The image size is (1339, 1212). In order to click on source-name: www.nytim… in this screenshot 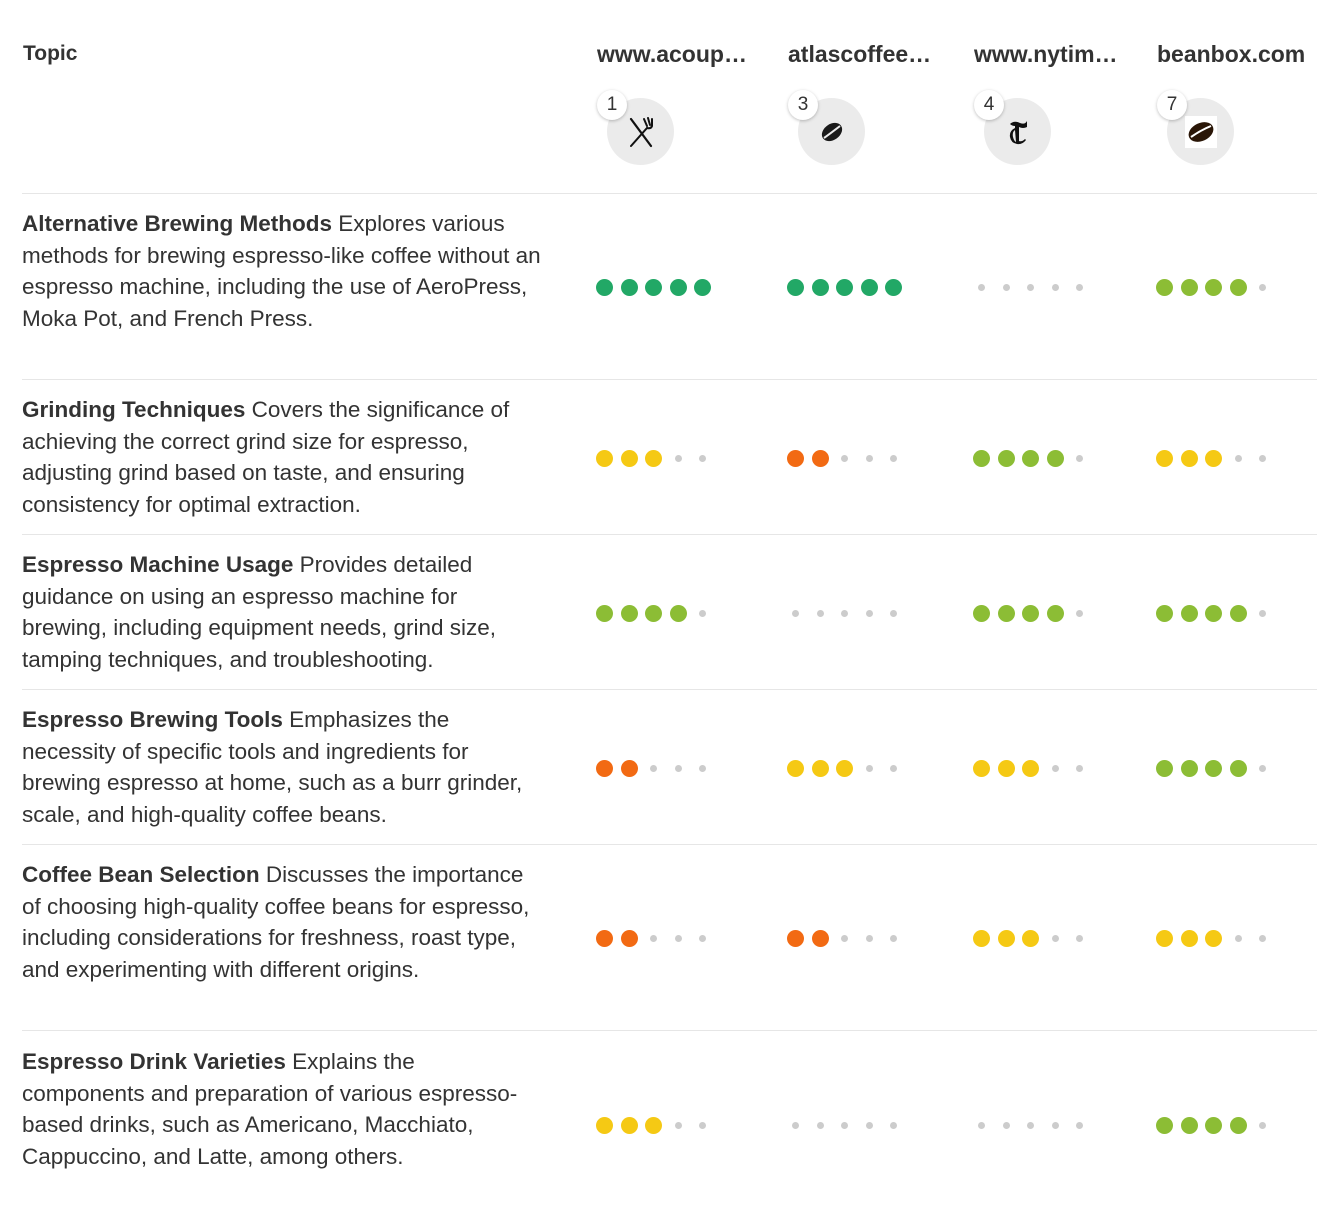, I will do `click(1046, 54)`.